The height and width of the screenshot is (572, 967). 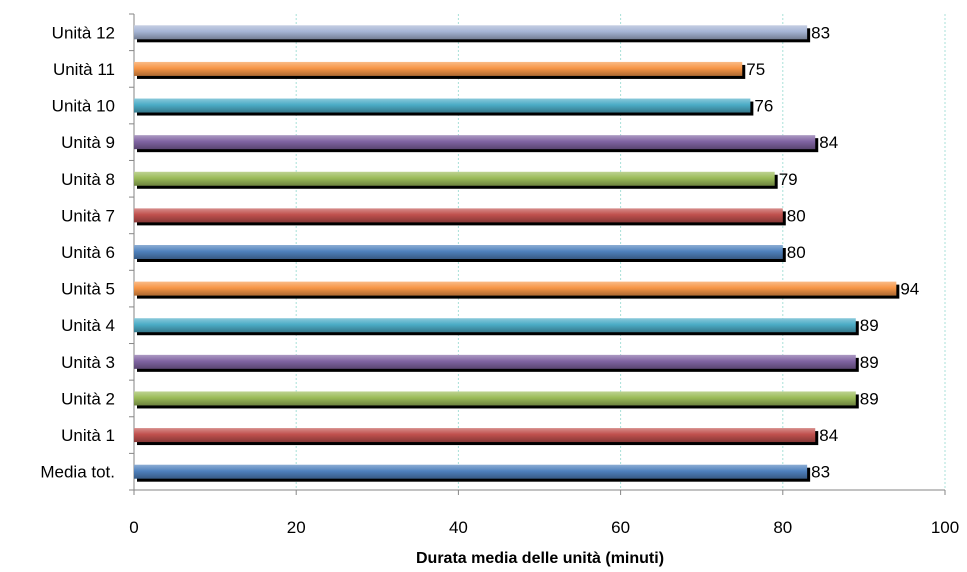 I want to click on data-label: 75, so click(x=755, y=69).